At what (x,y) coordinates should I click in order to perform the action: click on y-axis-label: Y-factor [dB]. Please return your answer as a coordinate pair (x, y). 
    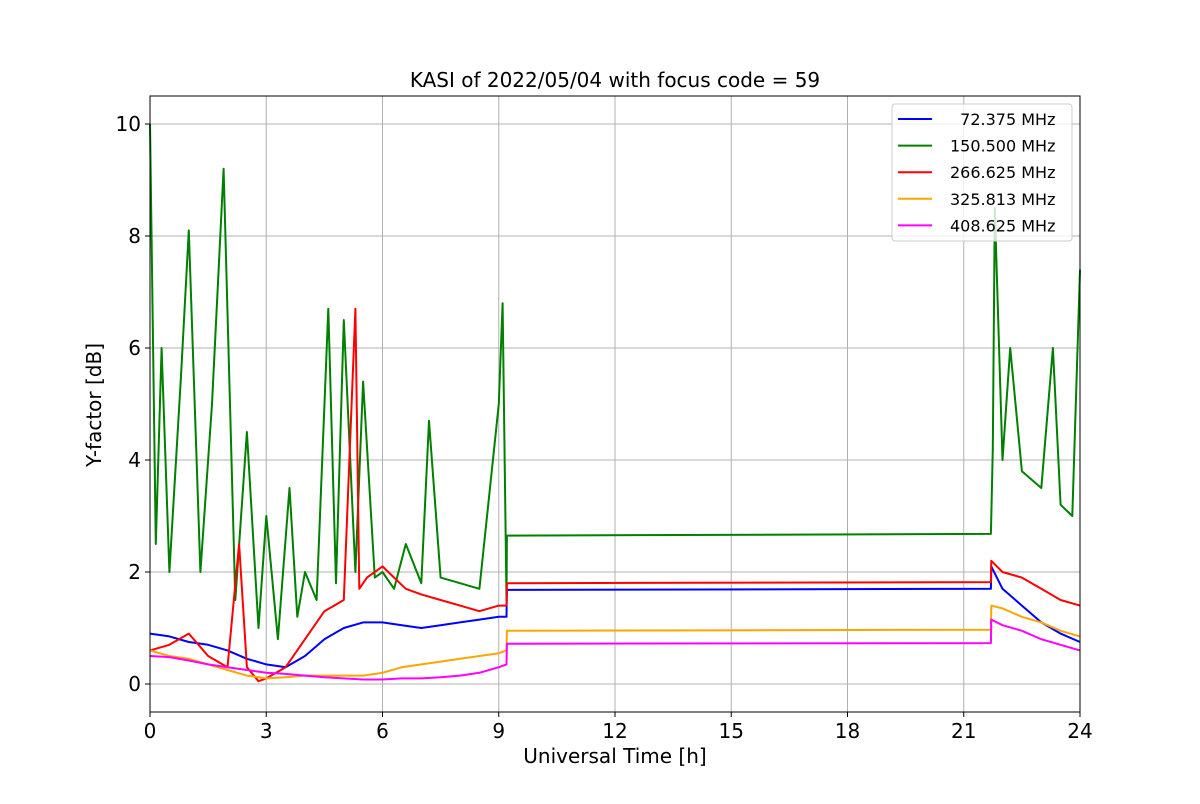
    Looking at the image, I should click on (94, 405).